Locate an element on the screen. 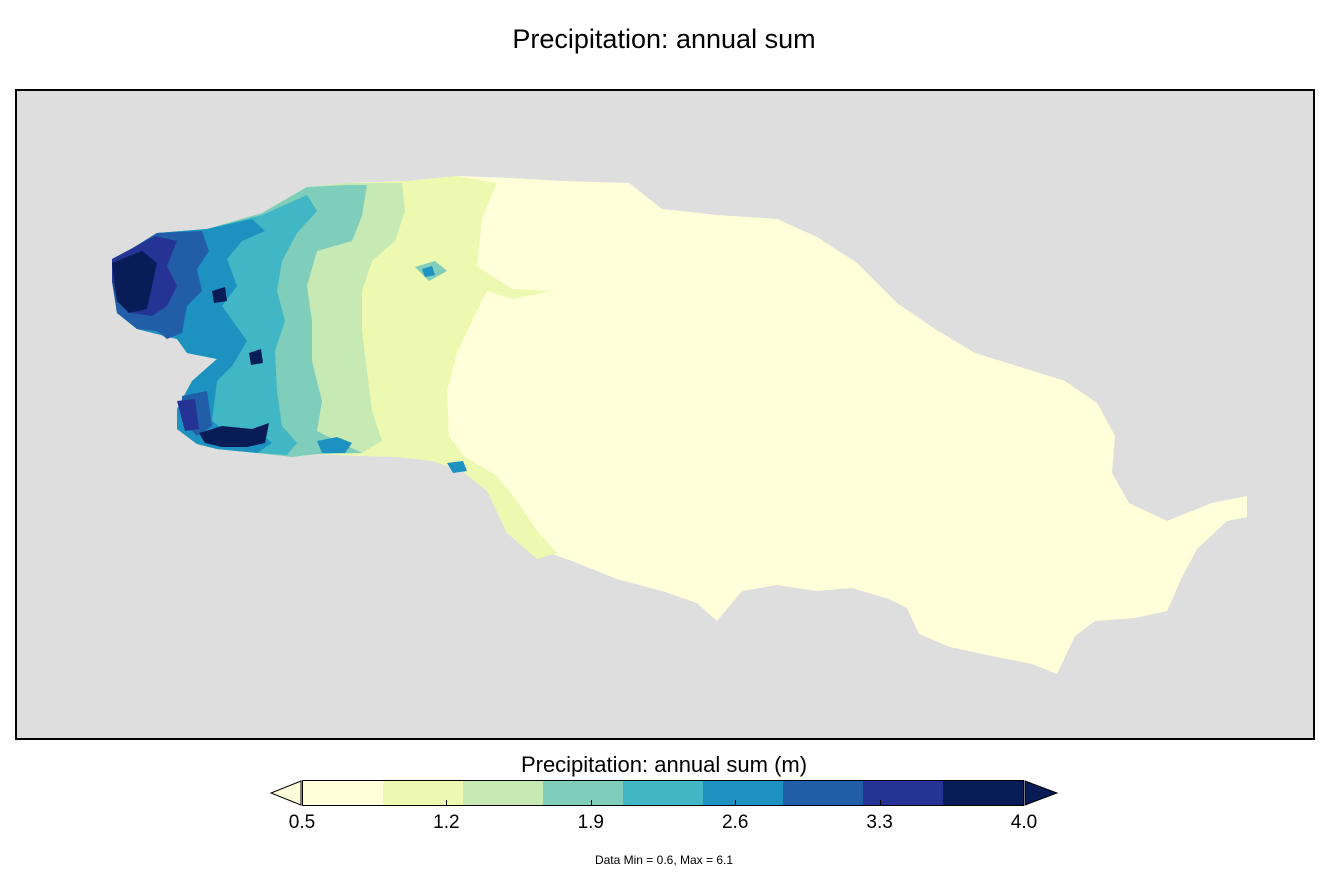 Image resolution: width=1328 pixels, height=880 pixels. colorbar is located at coordinates (663, 793).